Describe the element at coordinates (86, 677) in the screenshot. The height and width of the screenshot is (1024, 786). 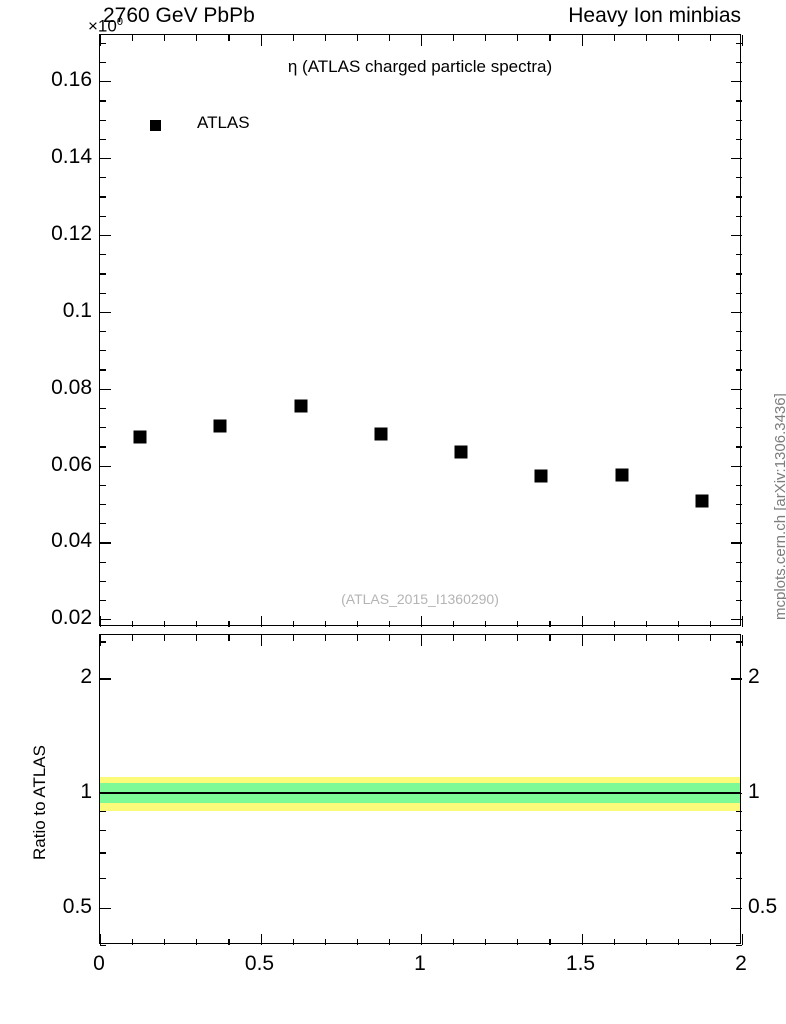
I see `ratio-y-tick-label-text: 2` at that location.